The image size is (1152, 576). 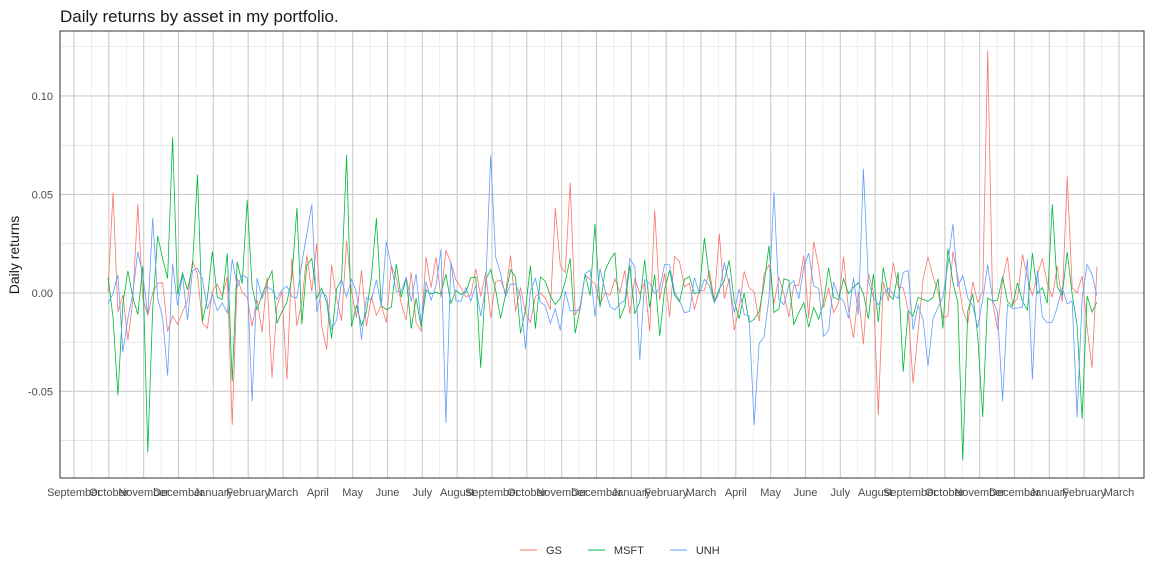 What do you see at coordinates (199, 16) in the screenshot?
I see `chart-title: Daily returns by asset in my portfolio.` at bounding box center [199, 16].